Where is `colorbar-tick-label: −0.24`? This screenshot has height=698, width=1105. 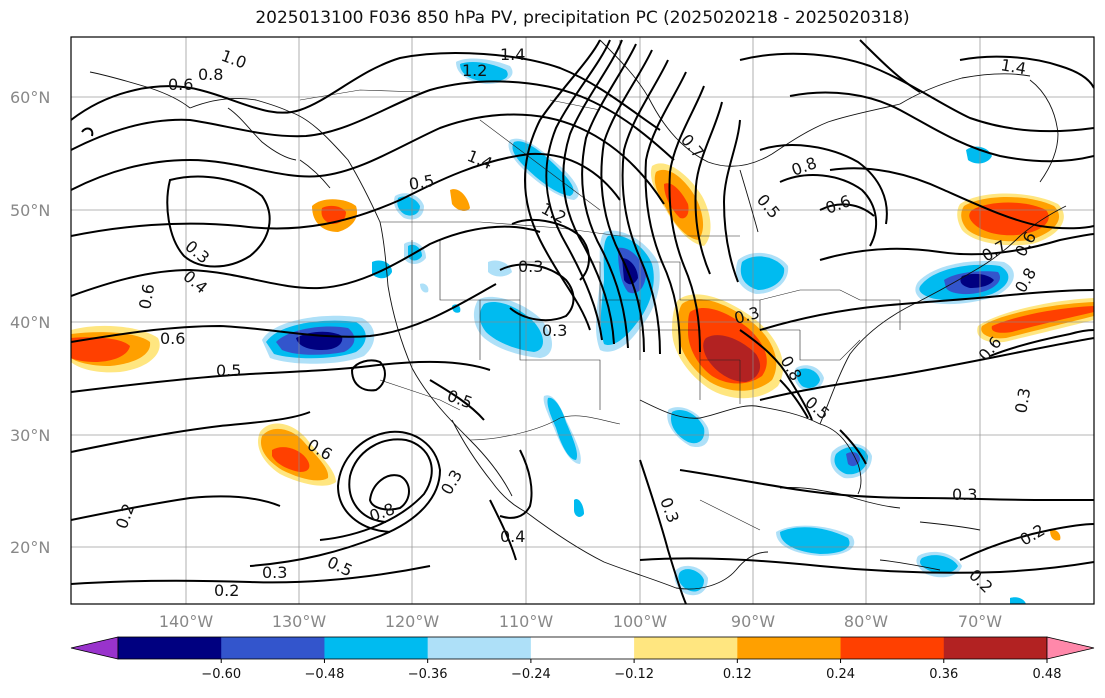
colorbar-tick-label: −0.24 is located at coordinates (531, 674).